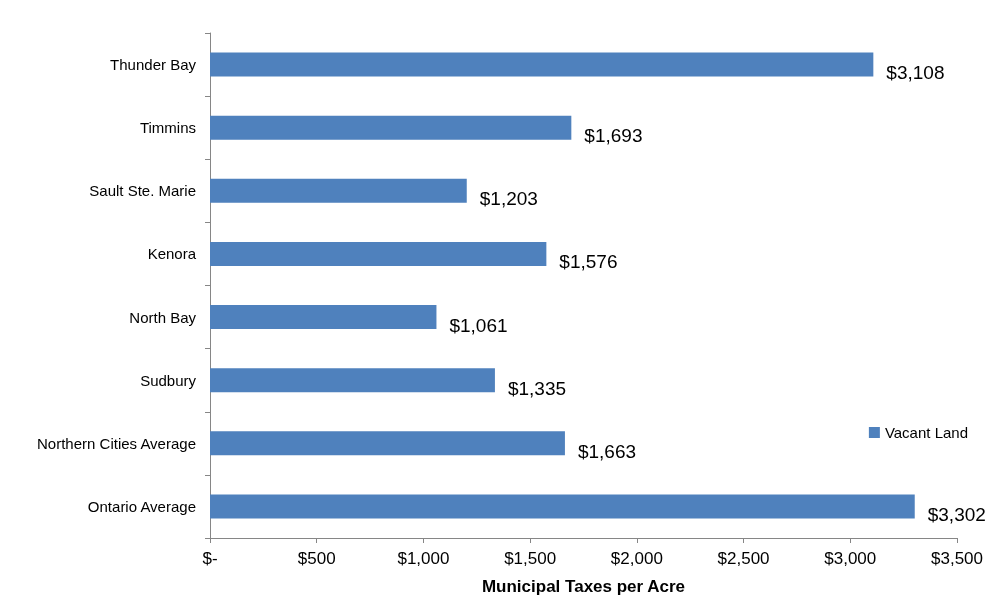 The height and width of the screenshot is (600, 1001). Describe the element at coordinates (168, 380) in the screenshot. I see `y-tick-label: Sudbury` at that location.